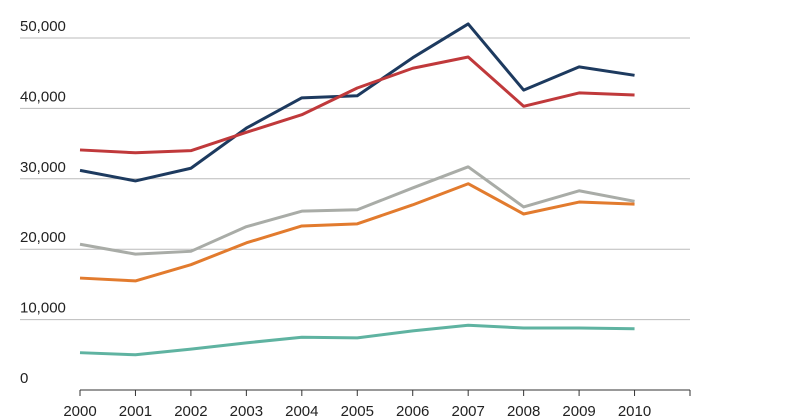  I want to click on x-tick-label: 2007, so click(467, 411).